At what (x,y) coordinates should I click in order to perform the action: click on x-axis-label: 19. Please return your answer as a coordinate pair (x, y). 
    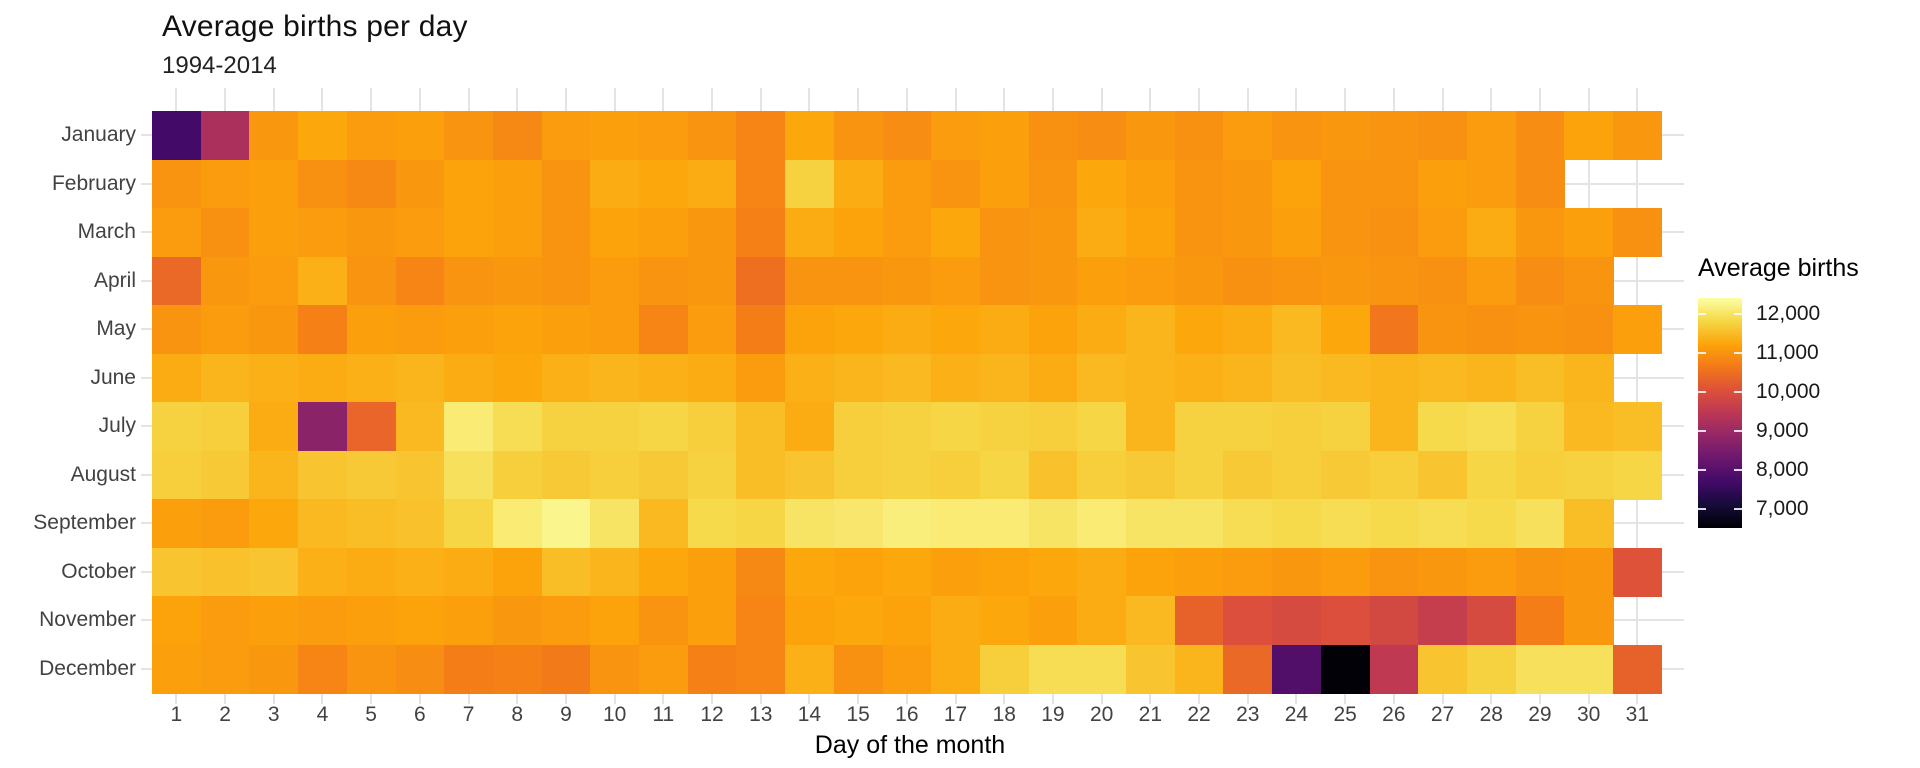
    Looking at the image, I should click on (1053, 714).